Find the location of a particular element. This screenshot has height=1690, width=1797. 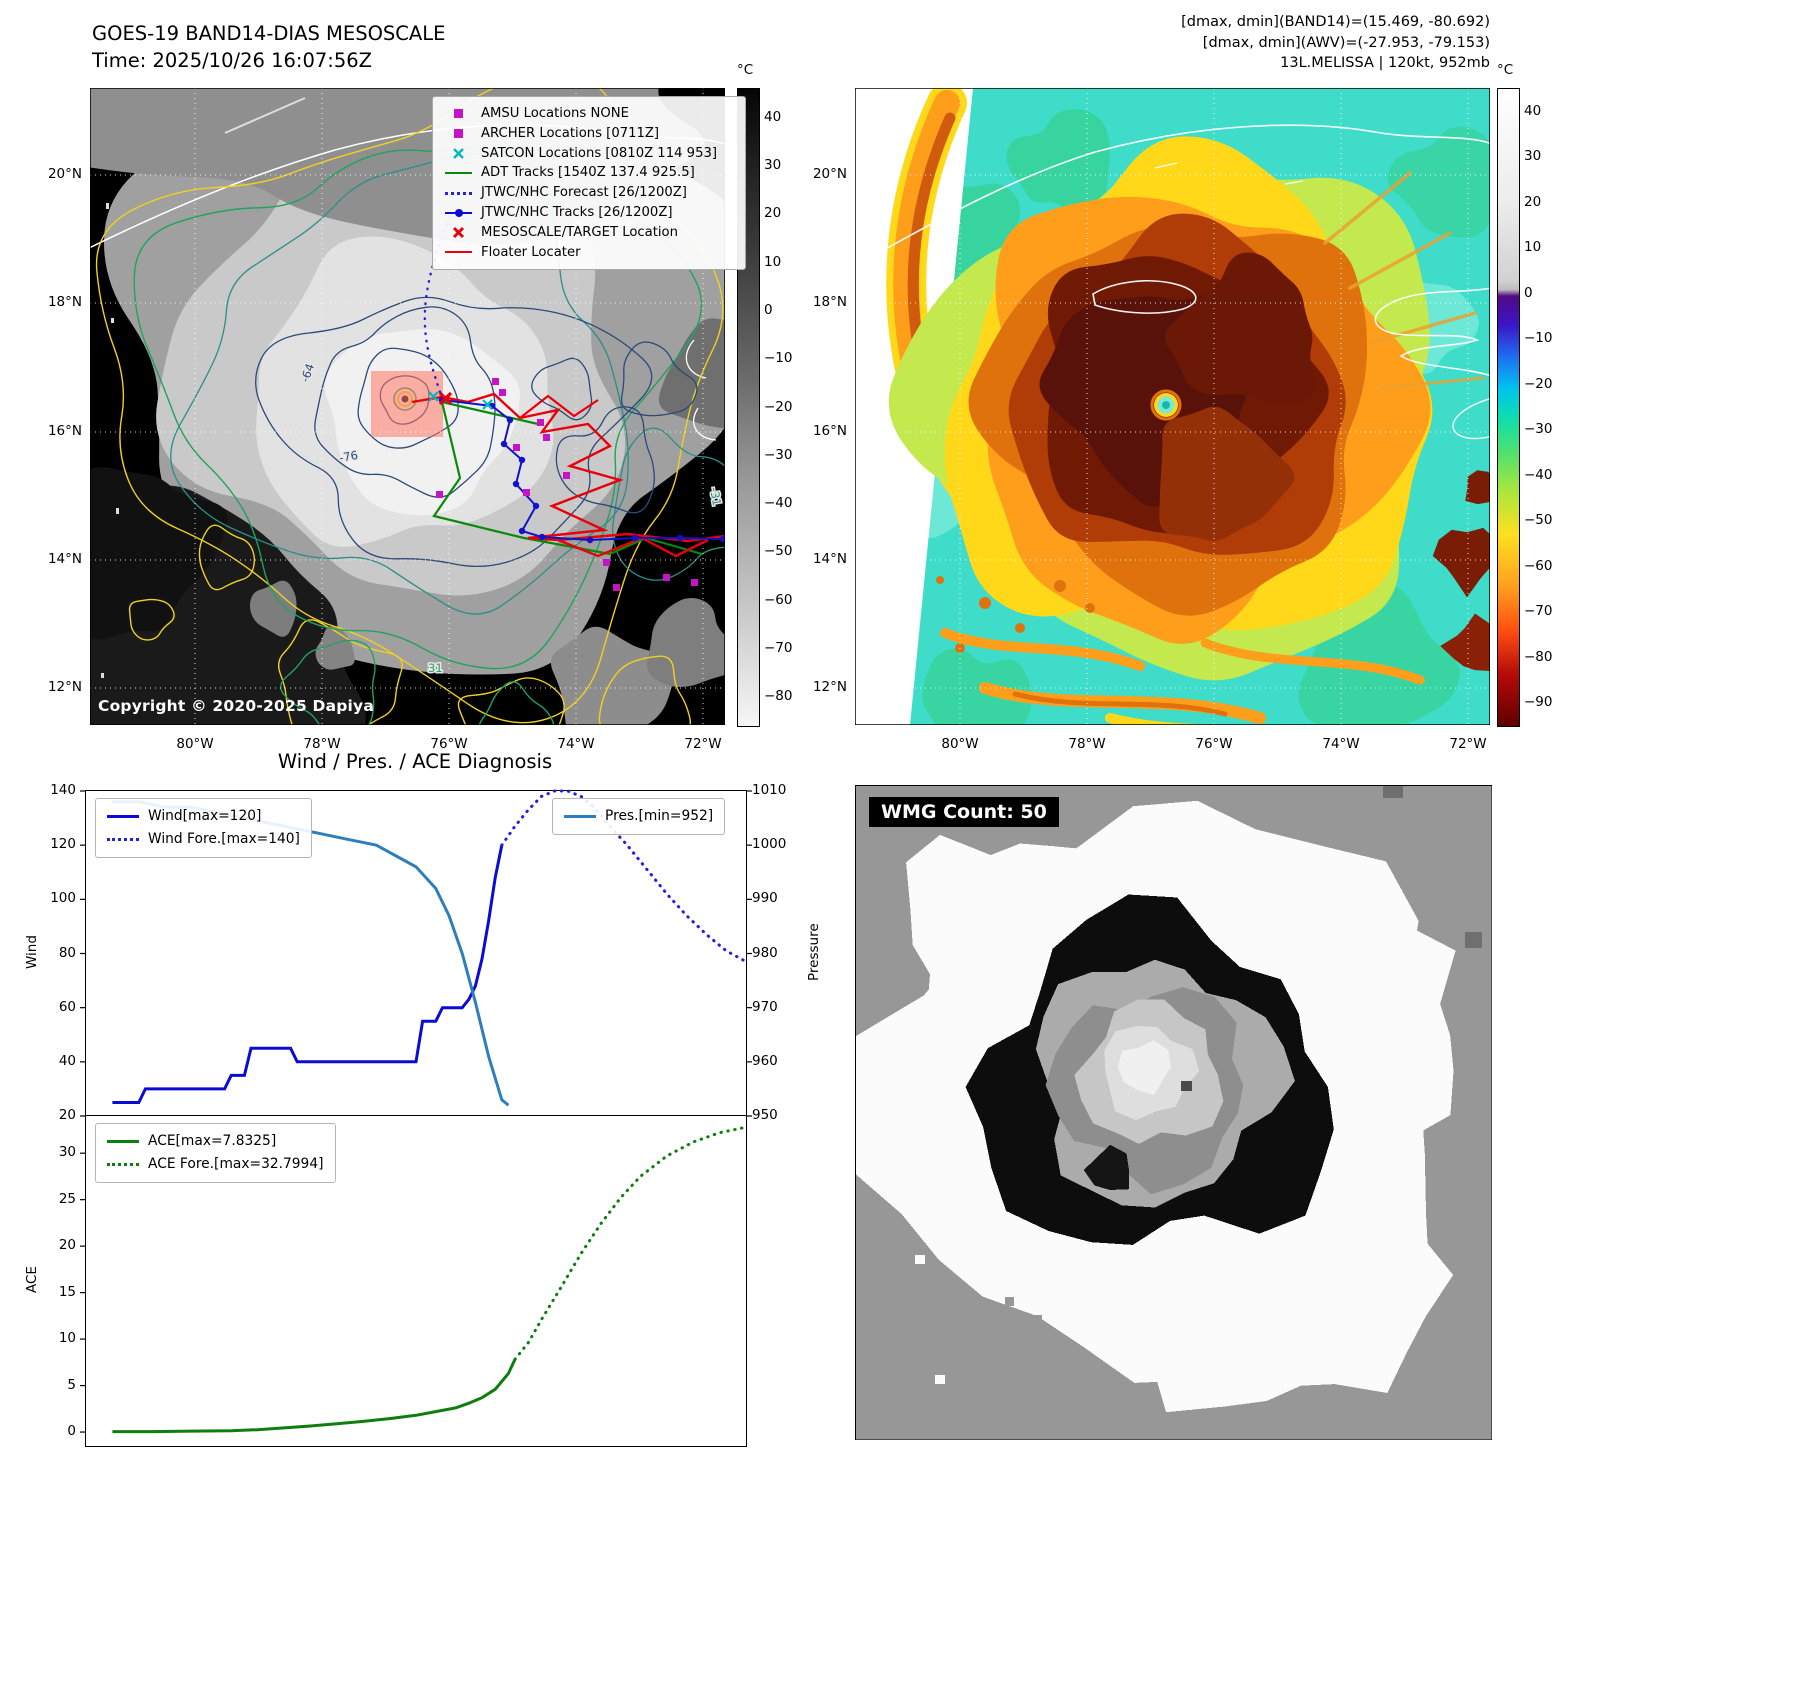

axis-tick-label: 1000 is located at coordinates (769, 844).